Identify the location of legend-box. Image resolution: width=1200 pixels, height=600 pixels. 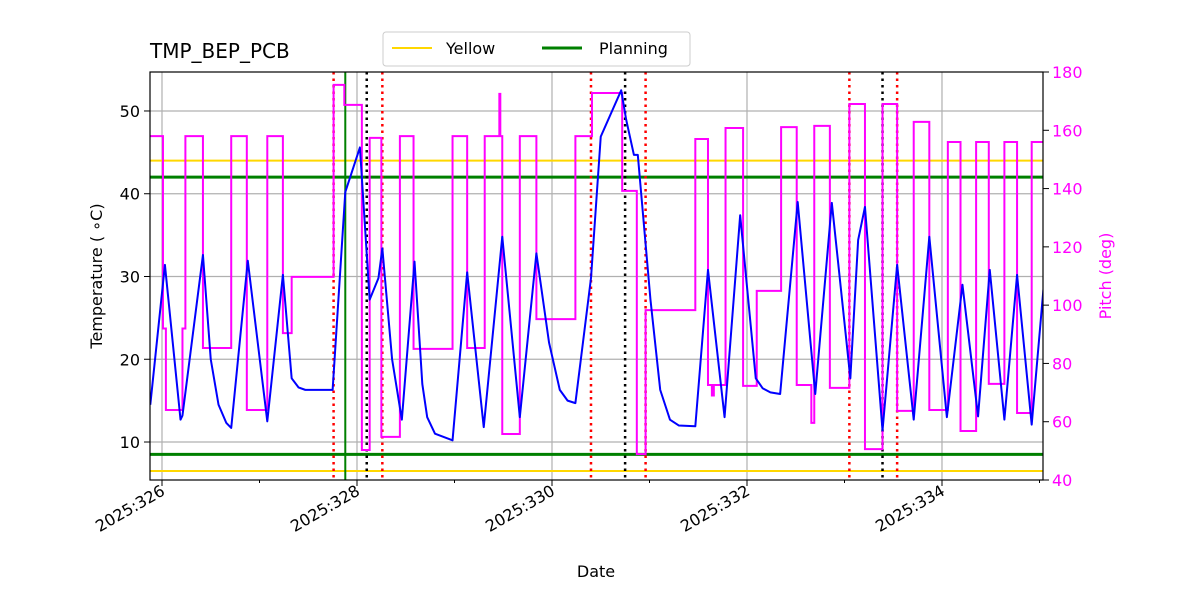
(536, 49).